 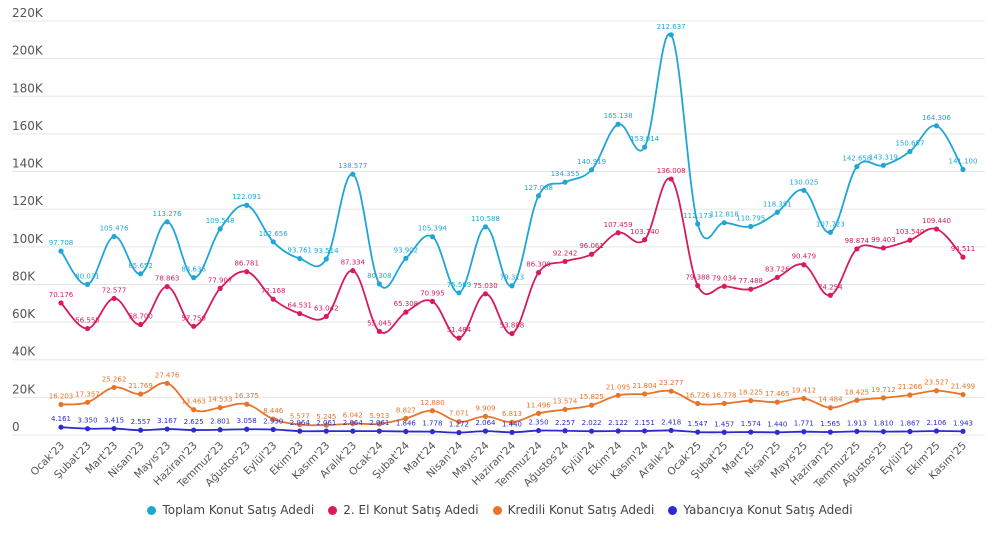 I want to click on data-label: 16.203, so click(x=61, y=397).